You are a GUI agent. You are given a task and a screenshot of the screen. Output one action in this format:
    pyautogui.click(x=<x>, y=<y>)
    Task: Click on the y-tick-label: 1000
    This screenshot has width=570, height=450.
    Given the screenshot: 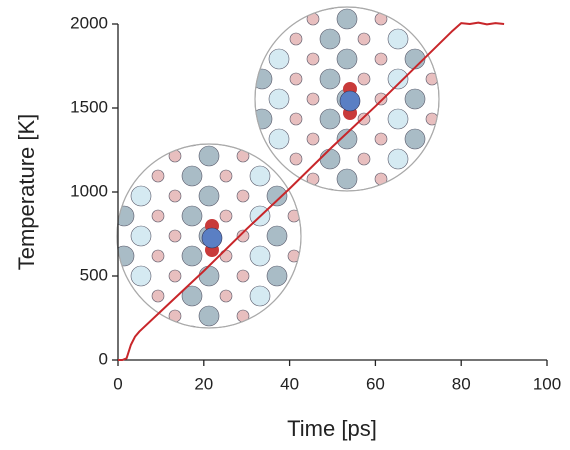 What is the action you would take?
    pyautogui.click(x=89, y=190)
    